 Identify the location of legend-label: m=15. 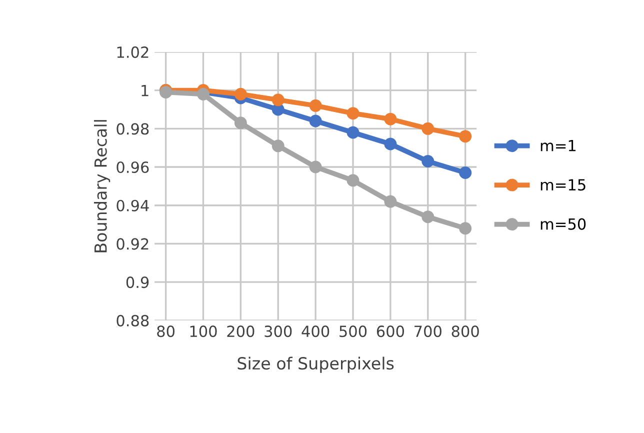
(563, 185).